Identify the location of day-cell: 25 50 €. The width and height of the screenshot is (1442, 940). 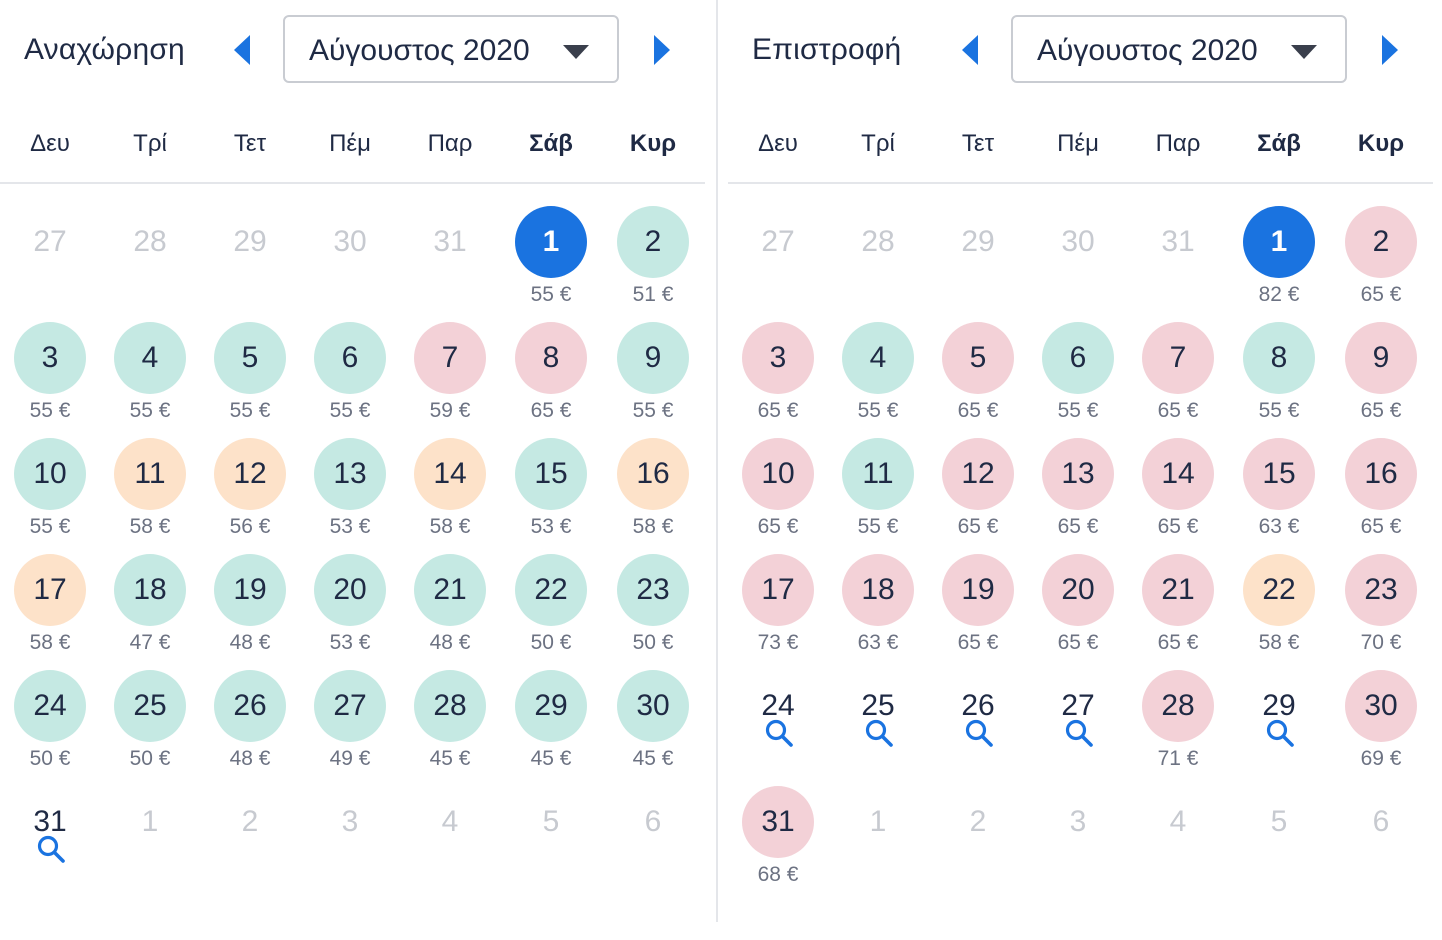
(150, 725).